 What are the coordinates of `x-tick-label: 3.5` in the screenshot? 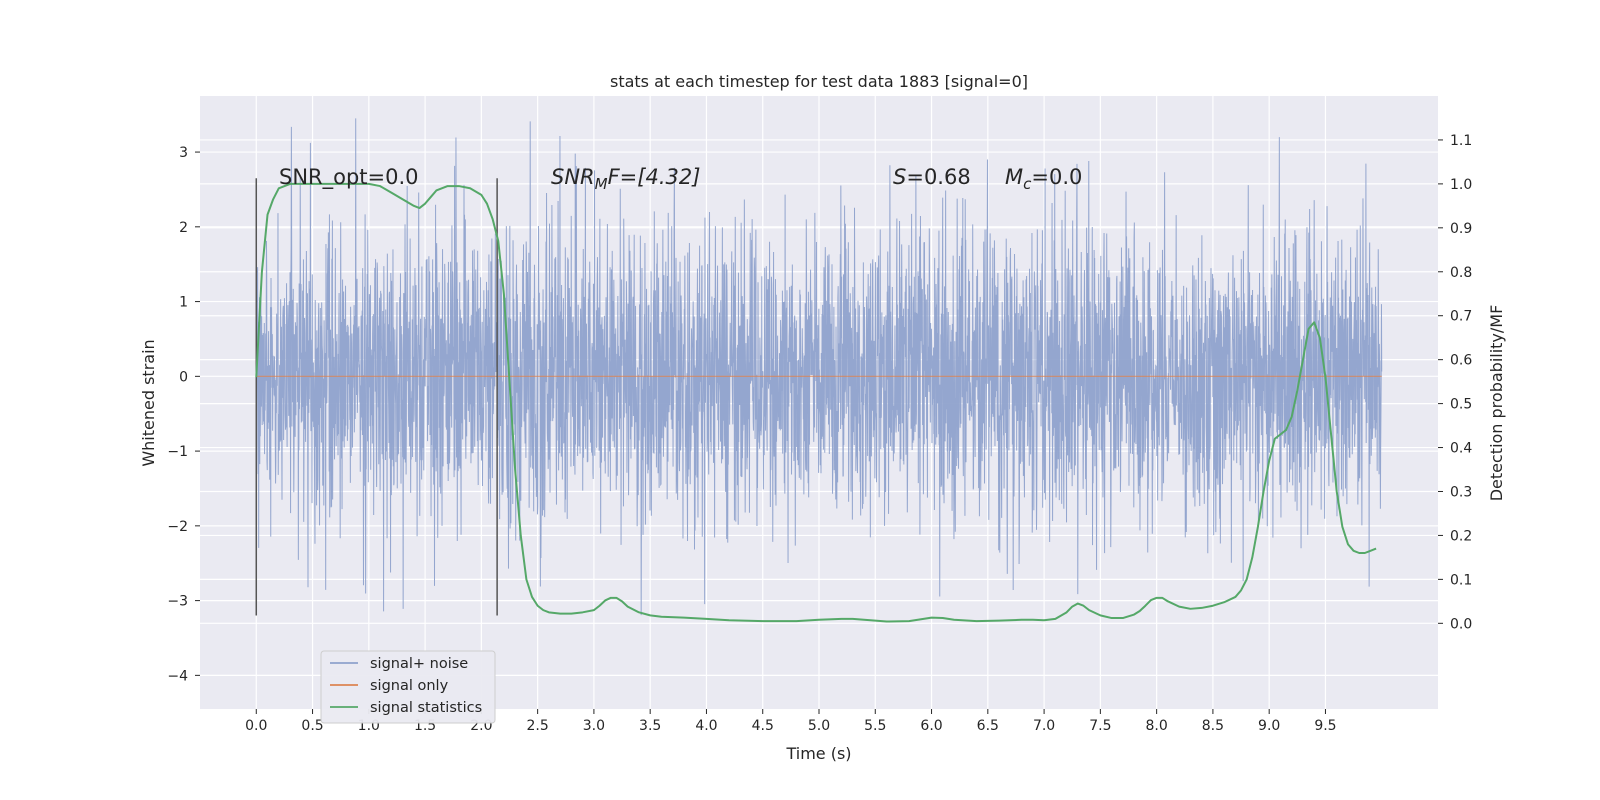 It's located at (650, 726).